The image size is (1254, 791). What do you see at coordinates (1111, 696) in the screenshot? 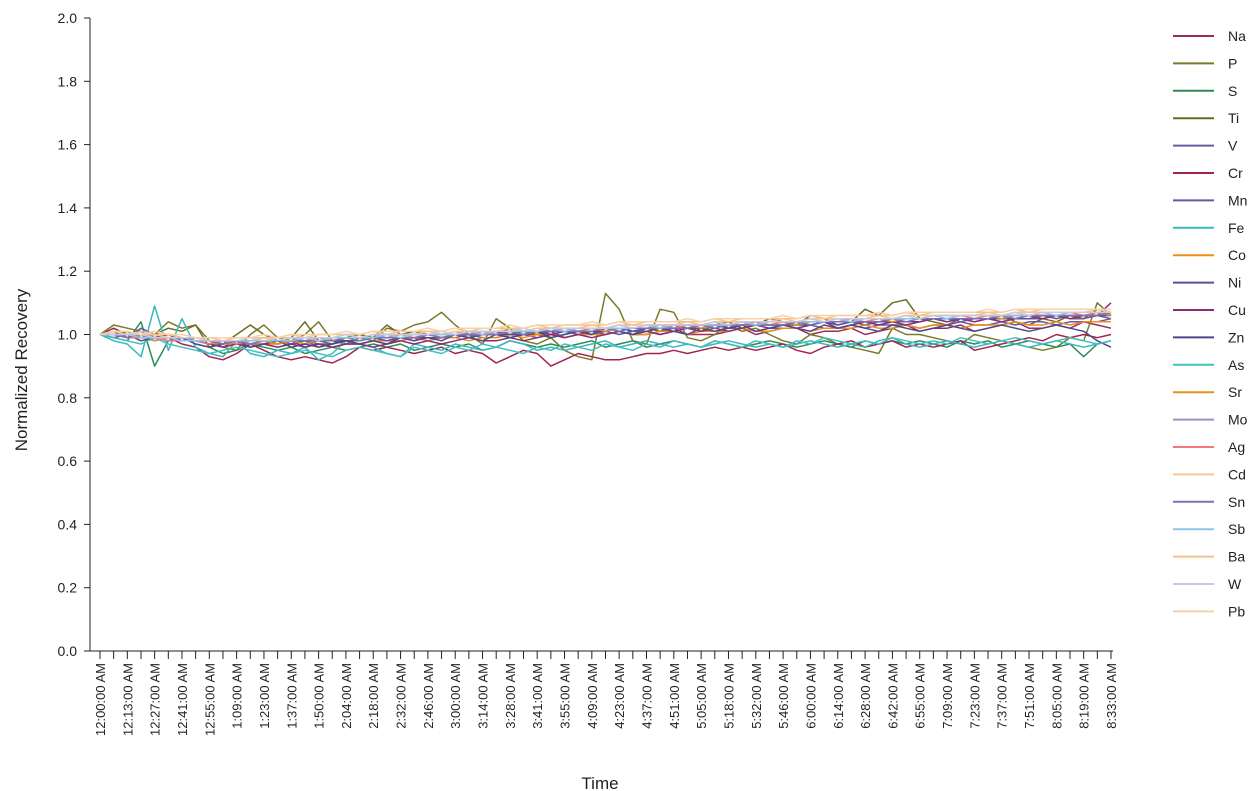
I see `x-tick-label: 8:33:00 AM` at bounding box center [1111, 696].